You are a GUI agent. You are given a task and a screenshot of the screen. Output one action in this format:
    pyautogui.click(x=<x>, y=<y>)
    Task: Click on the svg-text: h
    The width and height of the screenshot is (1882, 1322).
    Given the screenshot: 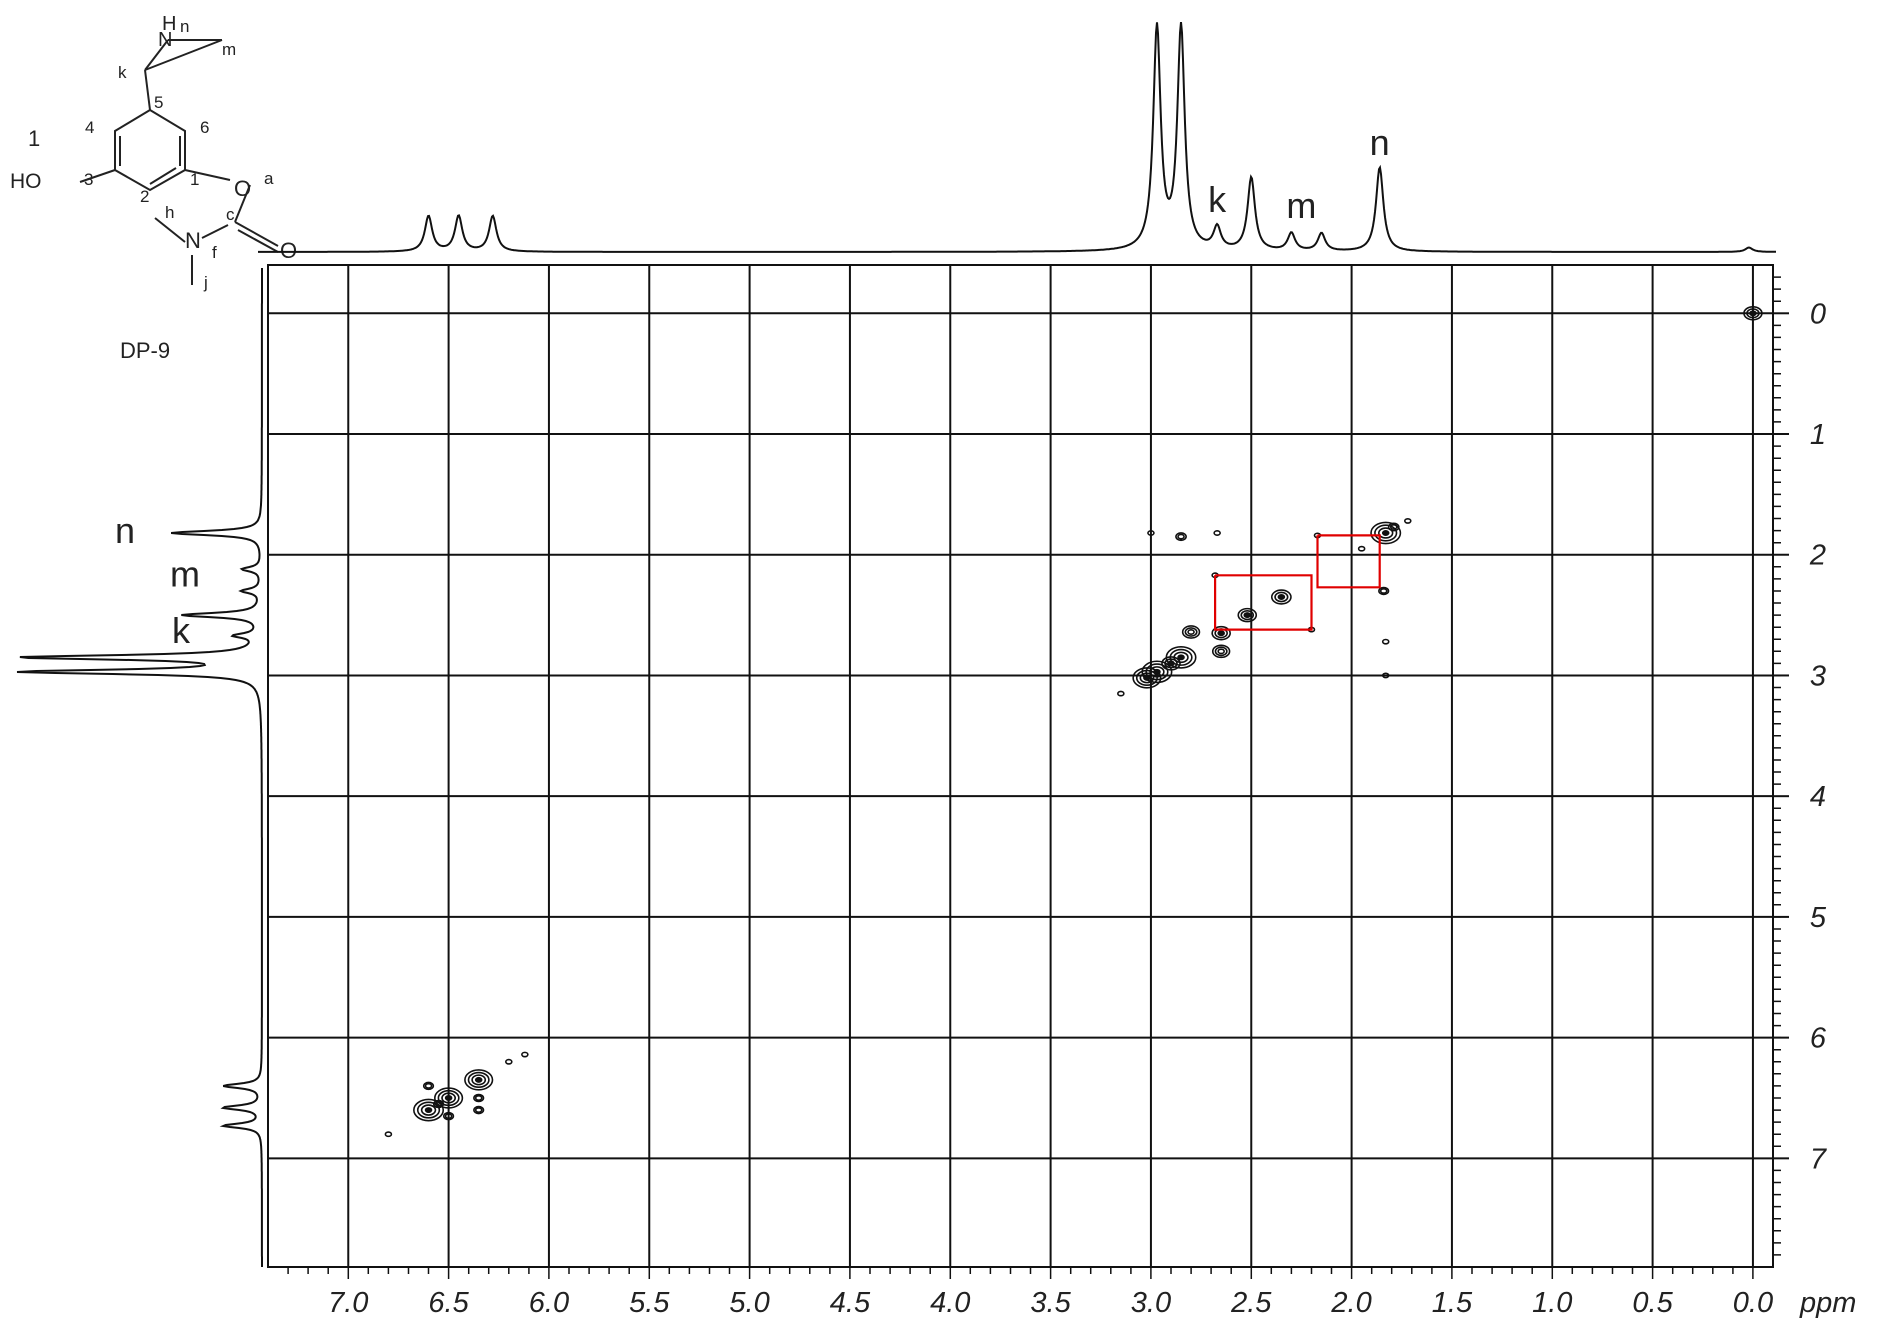 What is the action you would take?
    pyautogui.click(x=169, y=212)
    